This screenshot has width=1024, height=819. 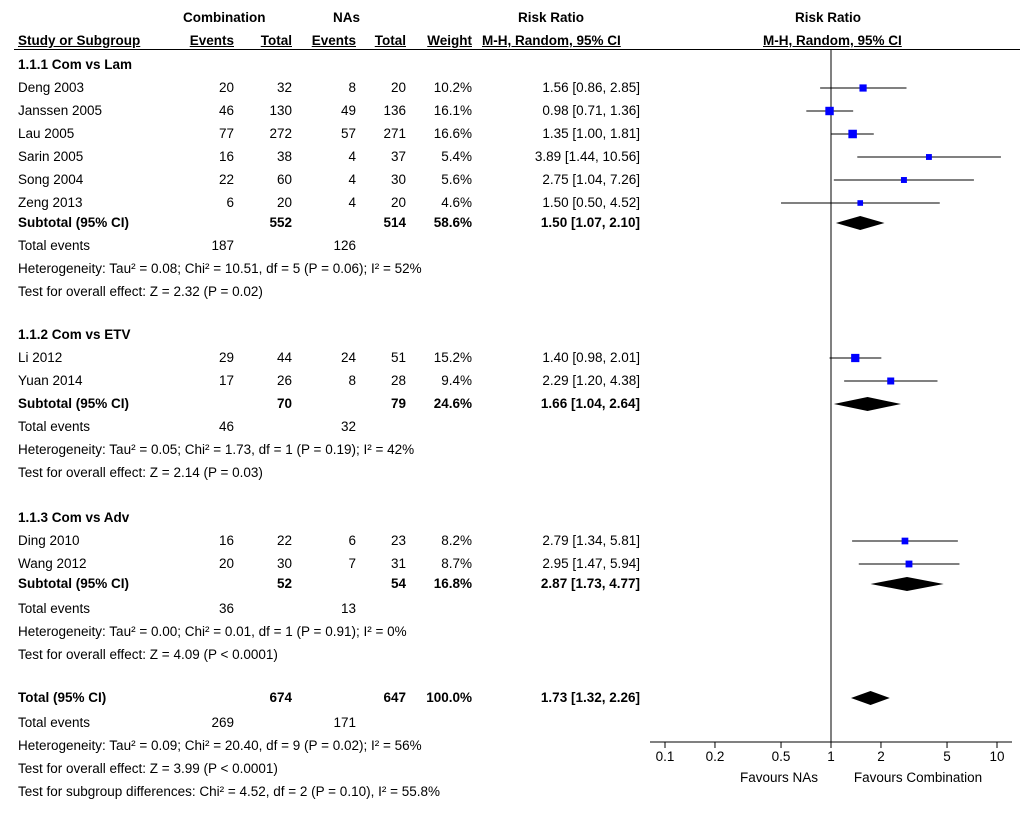 What do you see at coordinates (828, 17) in the screenshot?
I see `plot-title: Risk Ratio` at bounding box center [828, 17].